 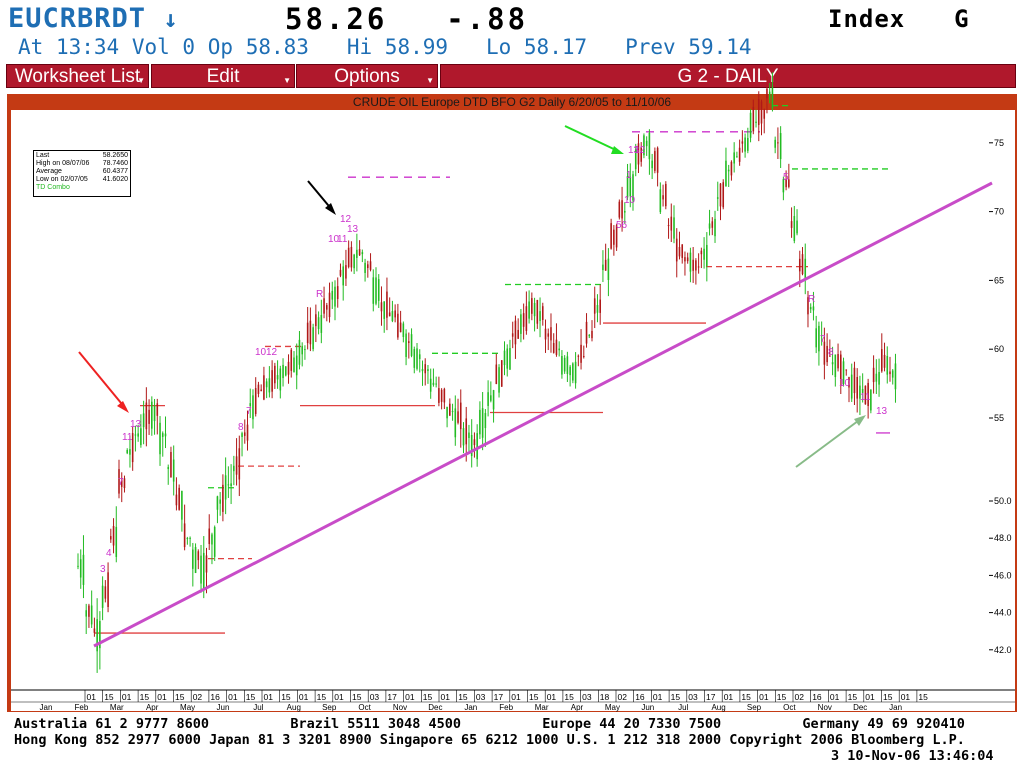 What do you see at coordinates (342, 239) in the screenshot?
I see `td-count-label: 11` at bounding box center [342, 239].